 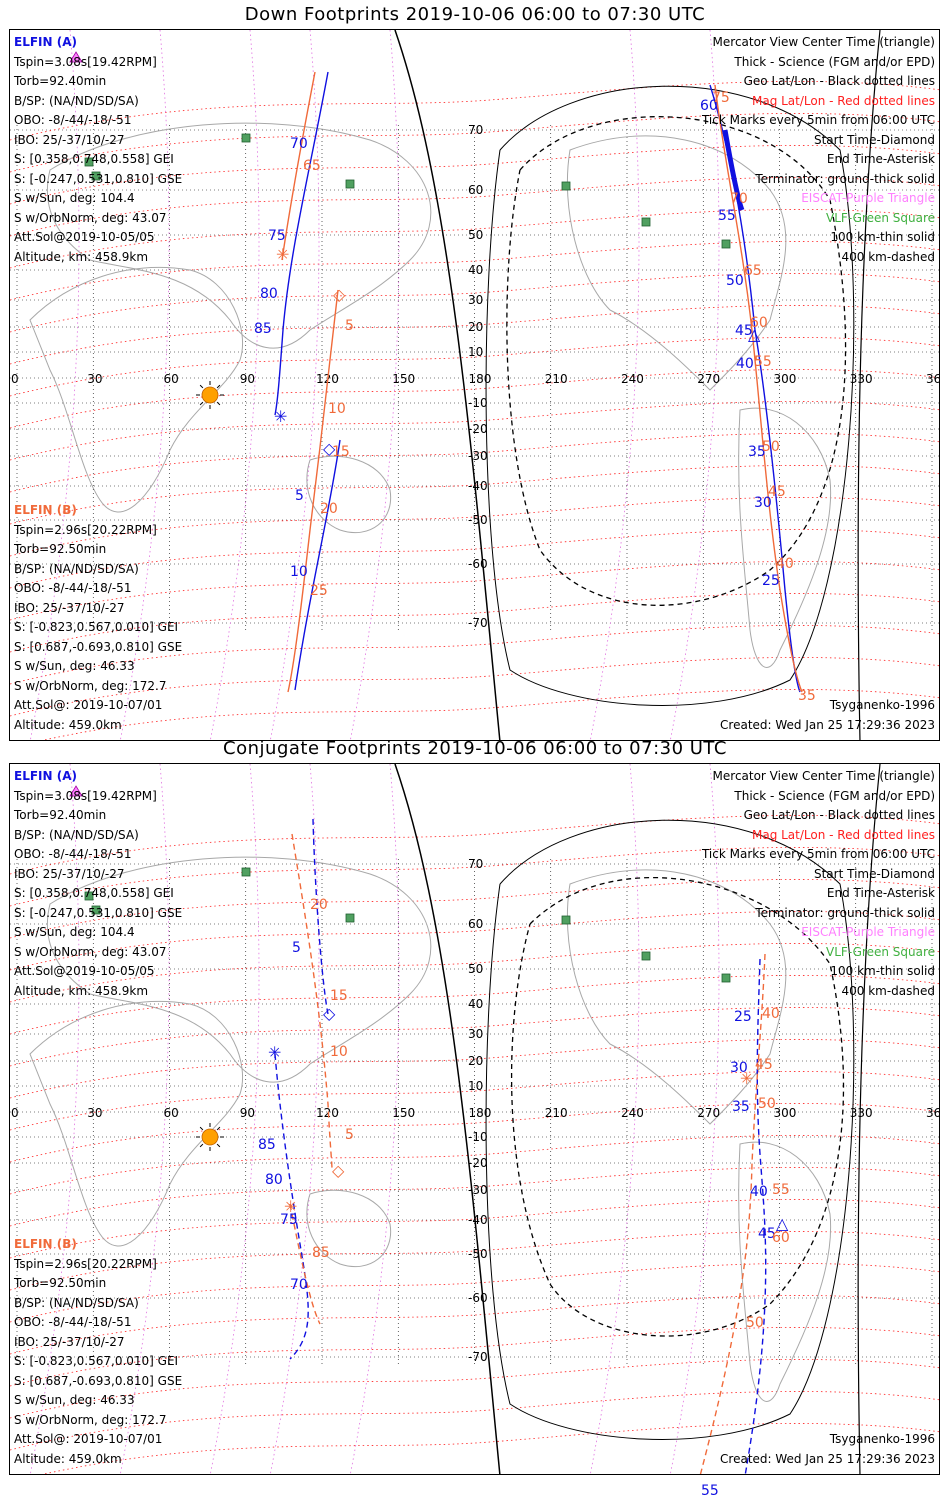 What do you see at coordinates (478, 429) in the screenshot?
I see `lat-tick-label: -20` at bounding box center [478, 429].